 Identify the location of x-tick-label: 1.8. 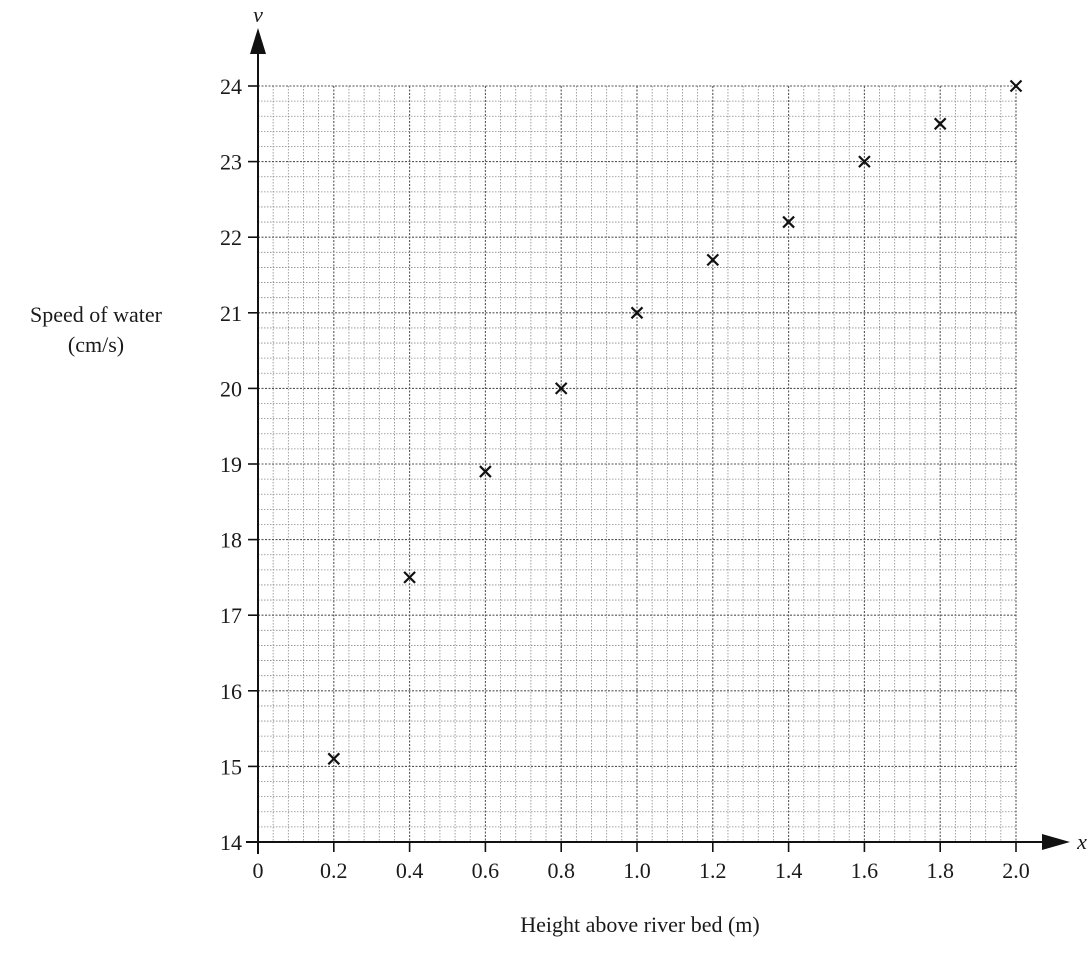
(940, 870).